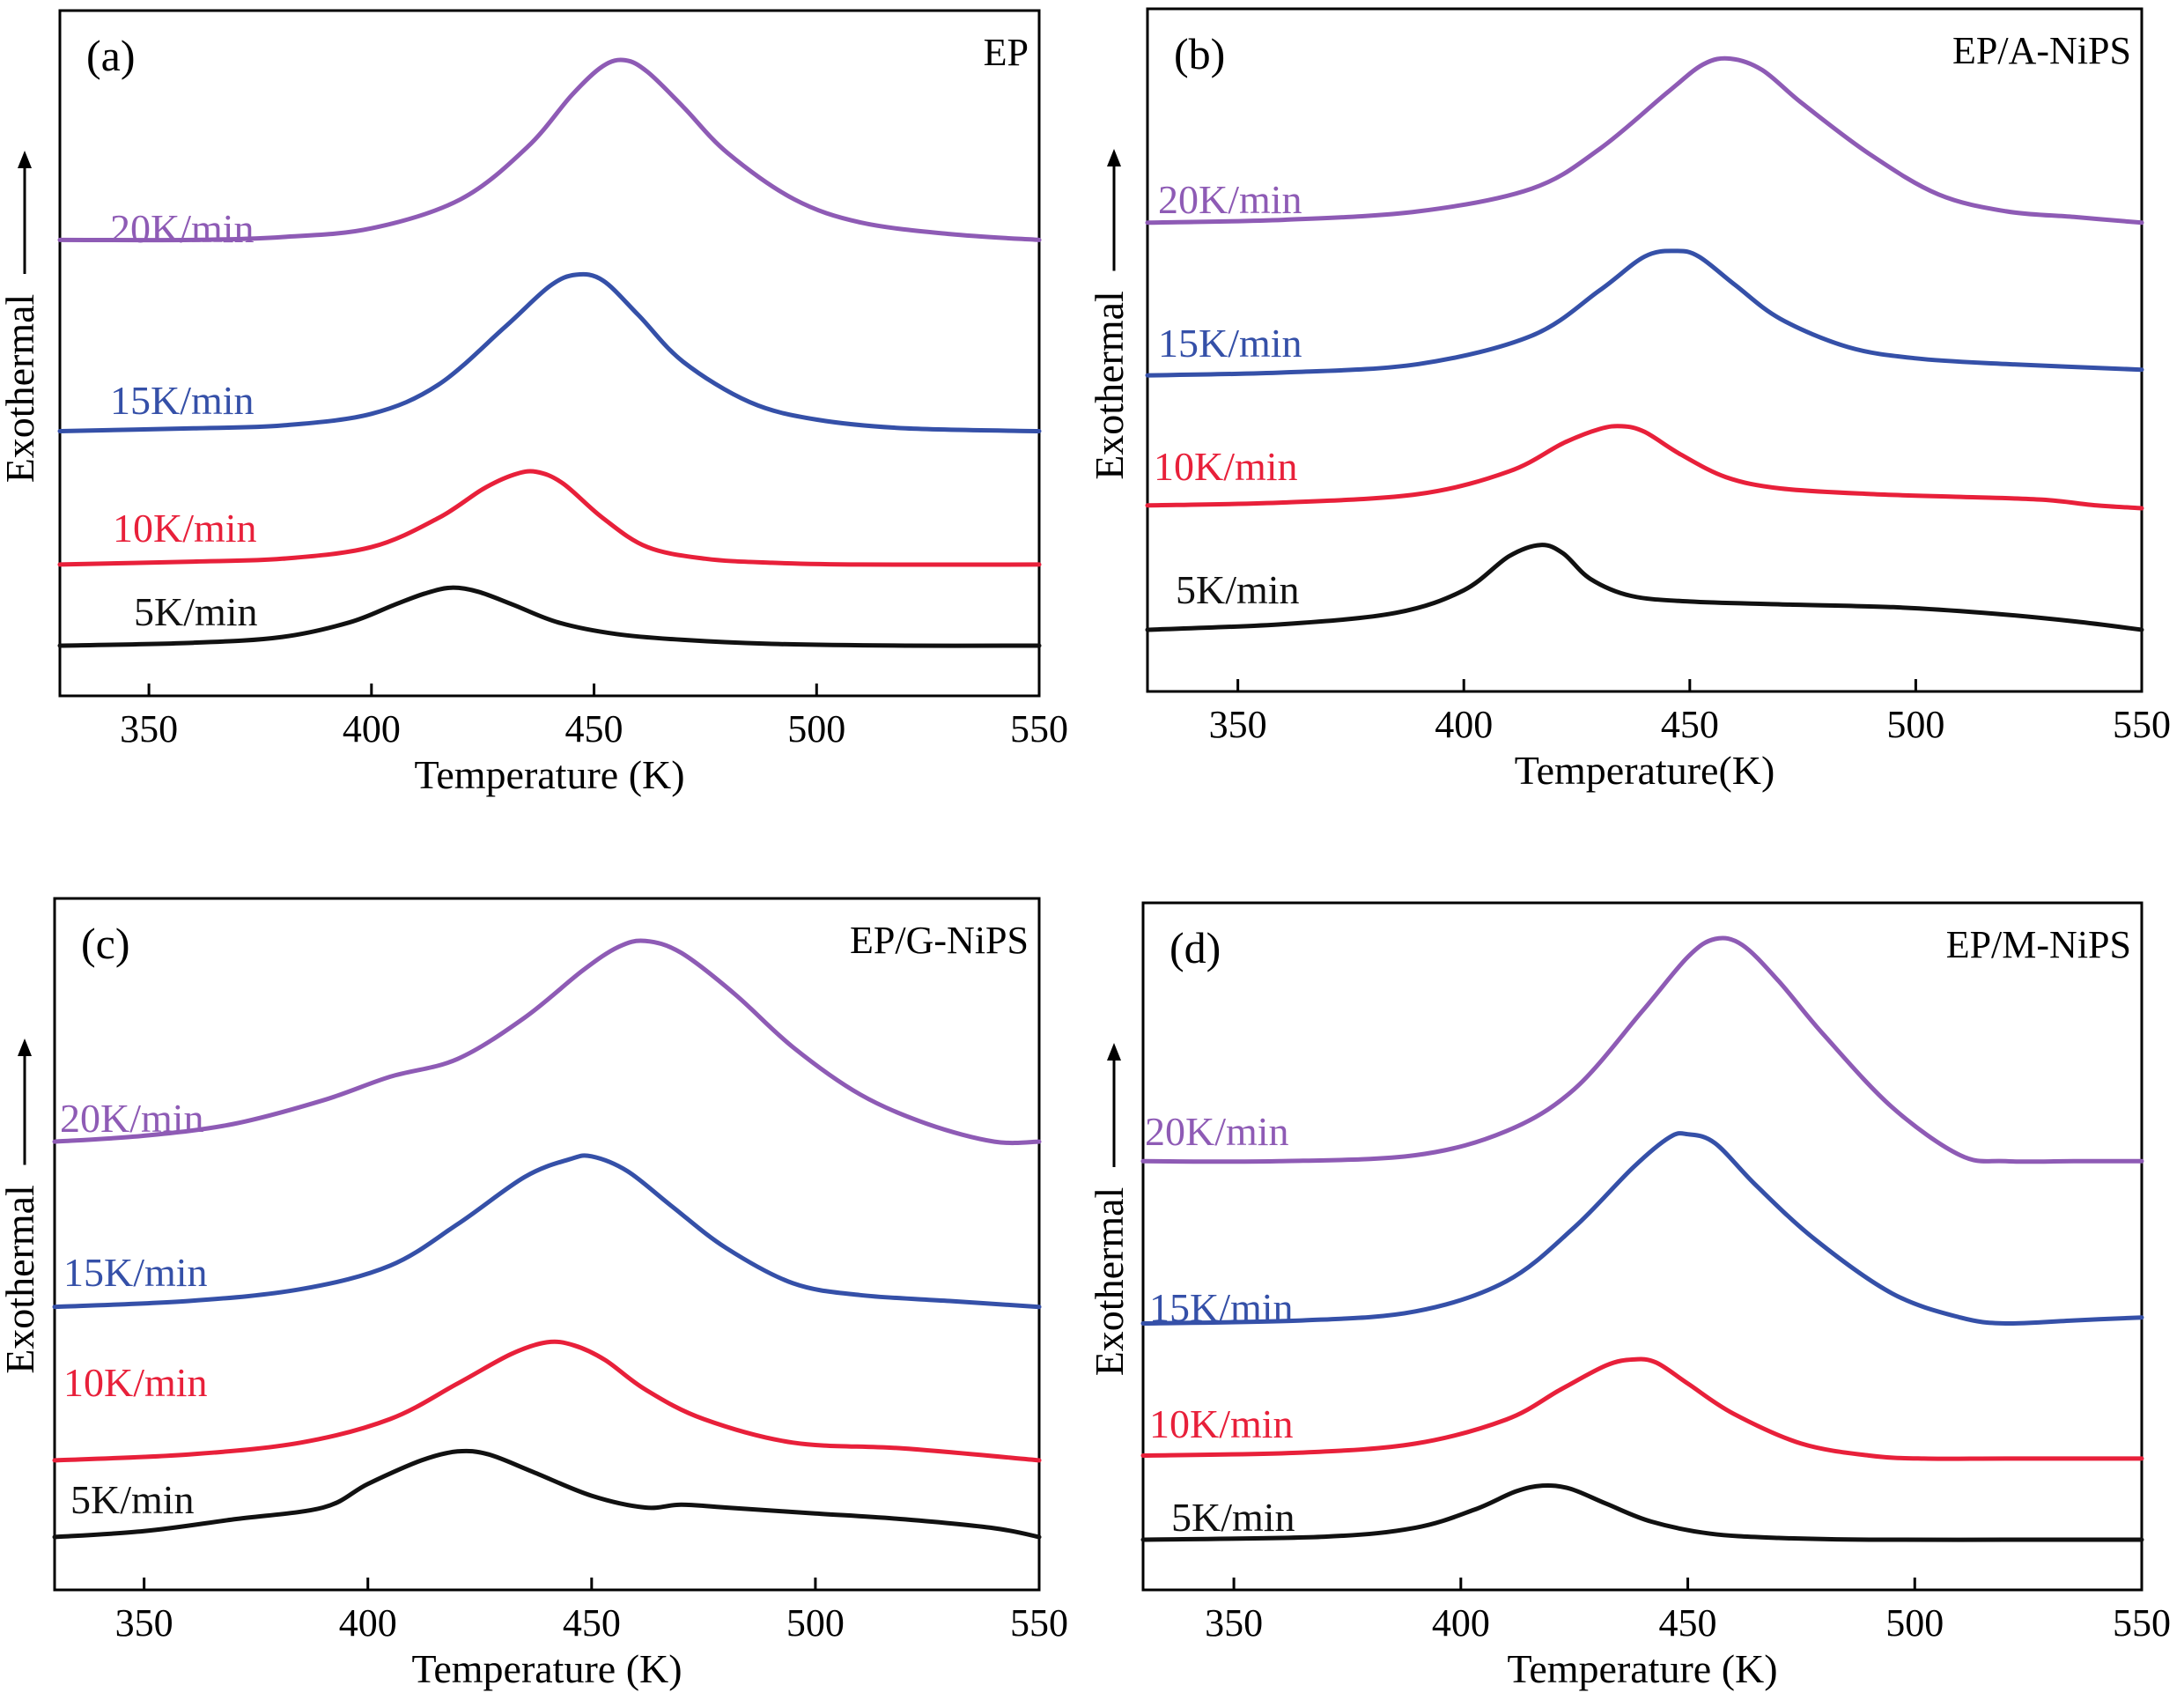 This screenshot has width=2184, height=1700. I want to click on panel-label: (c), so click(105, 943).